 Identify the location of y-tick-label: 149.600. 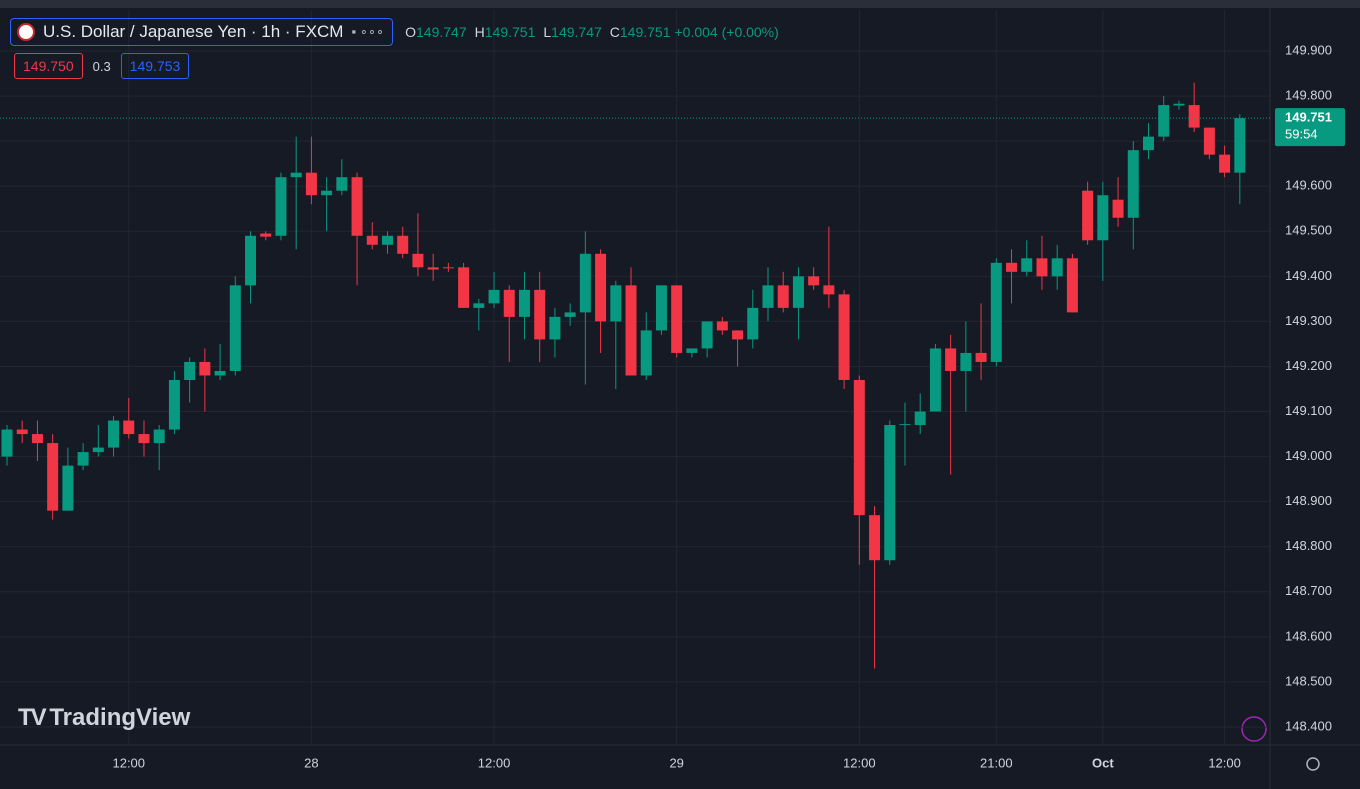
(1308, 185).